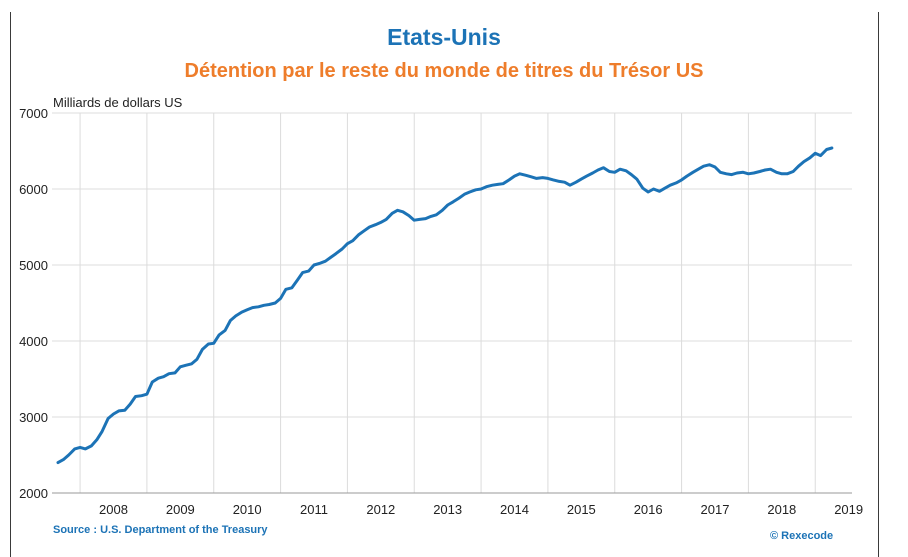  I want to click on x-tick-label: 2018, so click(781, 509).